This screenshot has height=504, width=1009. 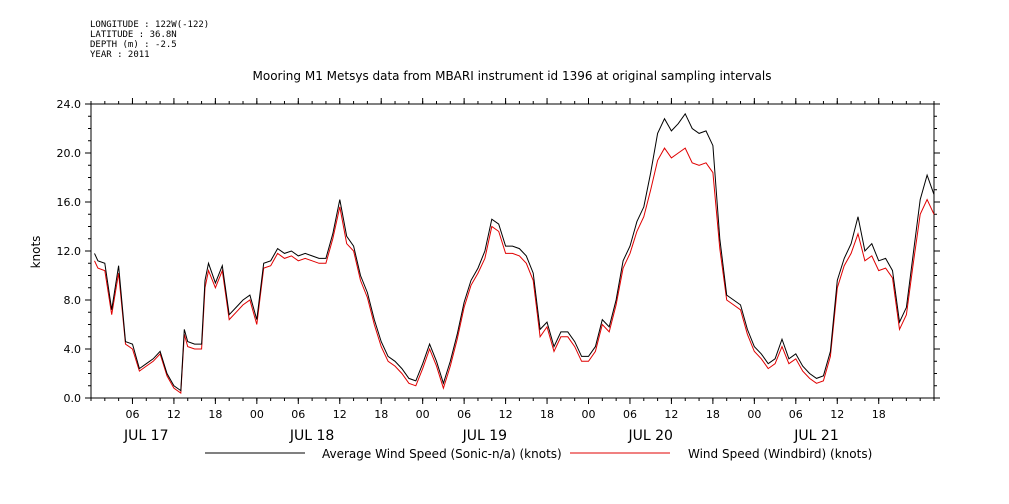 I want to click on y-tick-label: 16.0, so click(x=69, y=202).